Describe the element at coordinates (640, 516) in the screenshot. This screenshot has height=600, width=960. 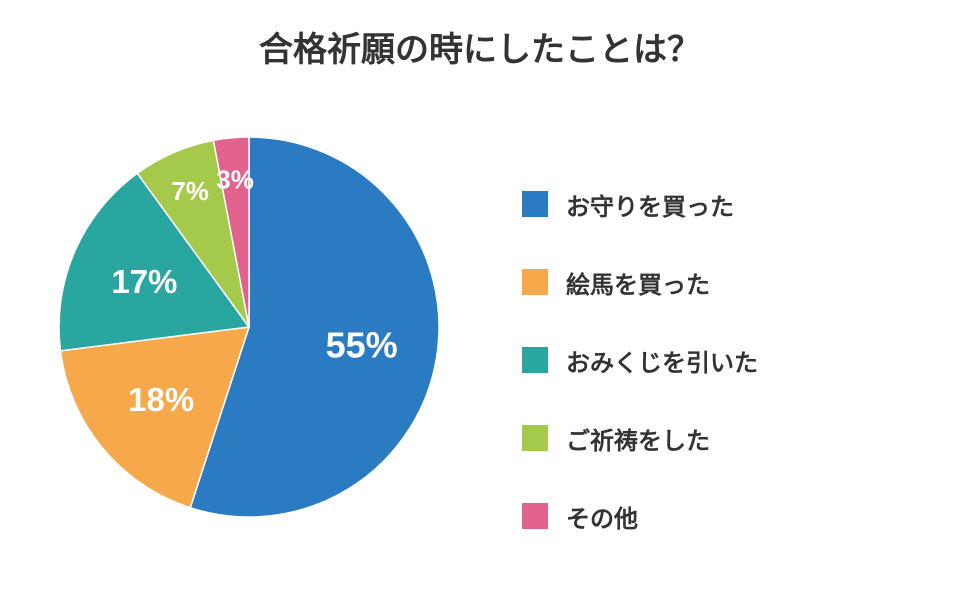
I see `legend-item: その他` at that location.